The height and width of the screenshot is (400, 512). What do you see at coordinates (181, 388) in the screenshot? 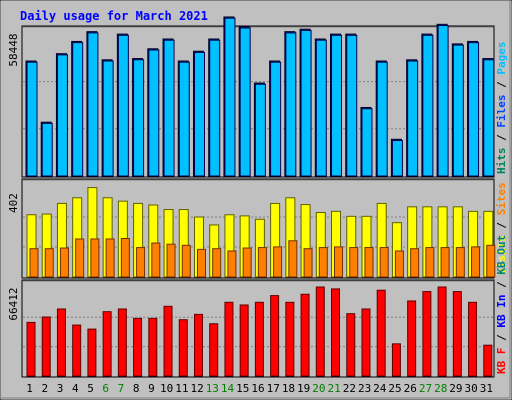
I see `x-tick-label-11: 11` at bounding box center [181, 388].